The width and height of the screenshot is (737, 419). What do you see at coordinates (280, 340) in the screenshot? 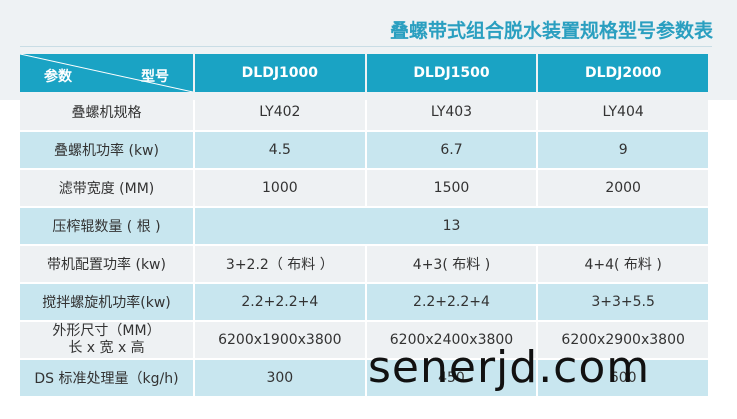
I see `cell: 6200x1900x3800` at bounding box center [280, 340].